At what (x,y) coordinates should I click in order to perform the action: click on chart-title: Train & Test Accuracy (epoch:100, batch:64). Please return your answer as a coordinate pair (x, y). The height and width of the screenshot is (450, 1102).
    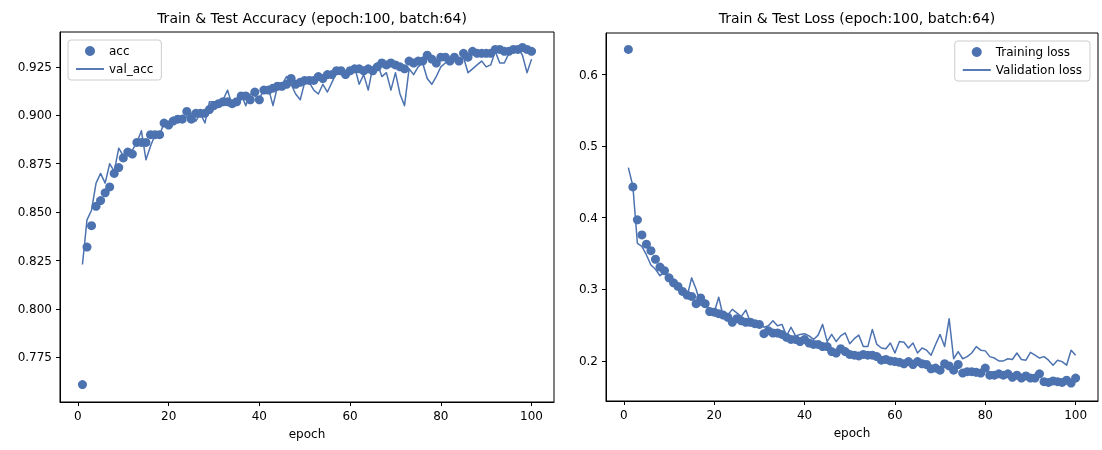
    Looking at the image, I should click on (311, 18).